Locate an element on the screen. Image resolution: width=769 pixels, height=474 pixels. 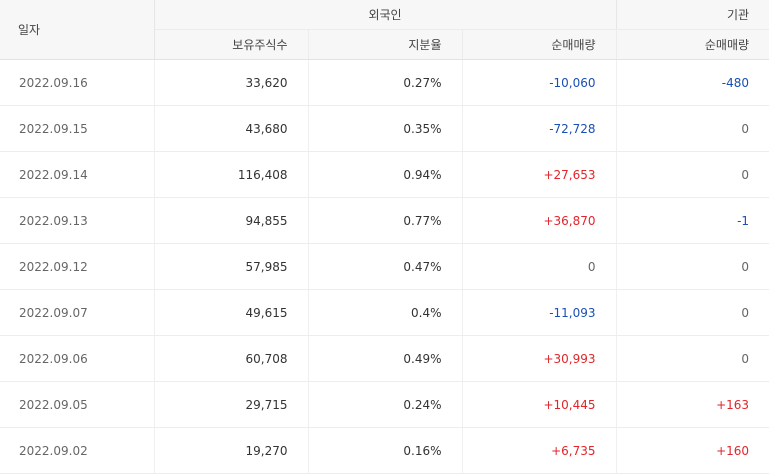
table-row: 2022.09.12 57,985 0.47% 0 0 is located at coordinates (384, 266).